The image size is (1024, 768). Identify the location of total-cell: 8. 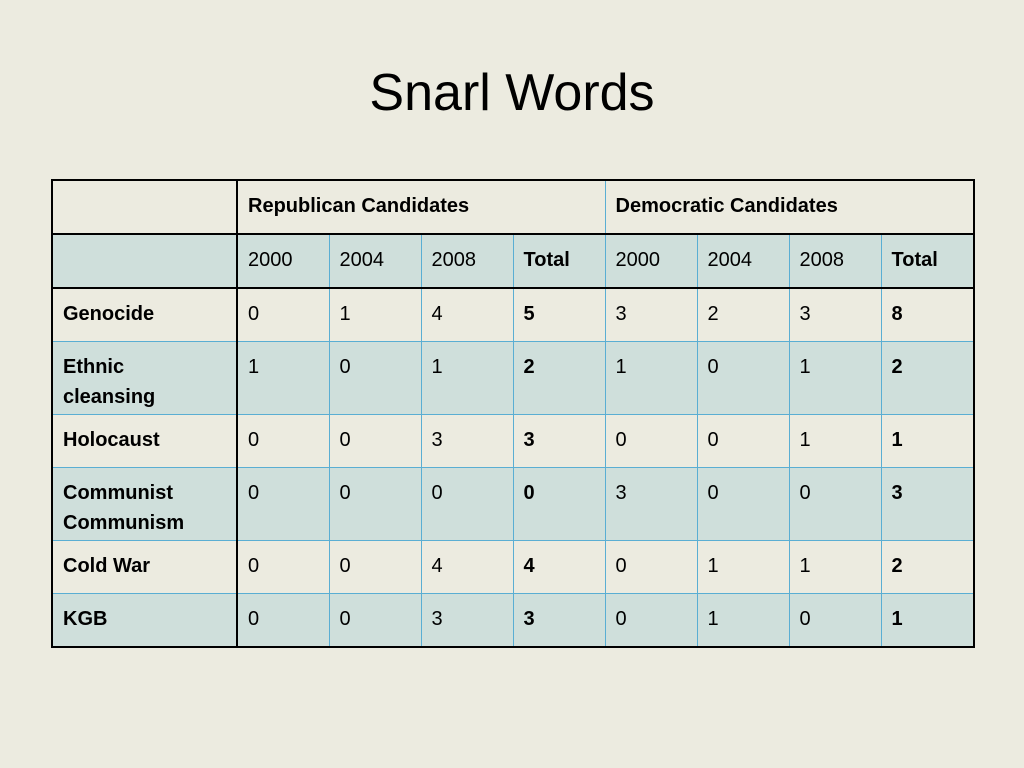
(928, 314).